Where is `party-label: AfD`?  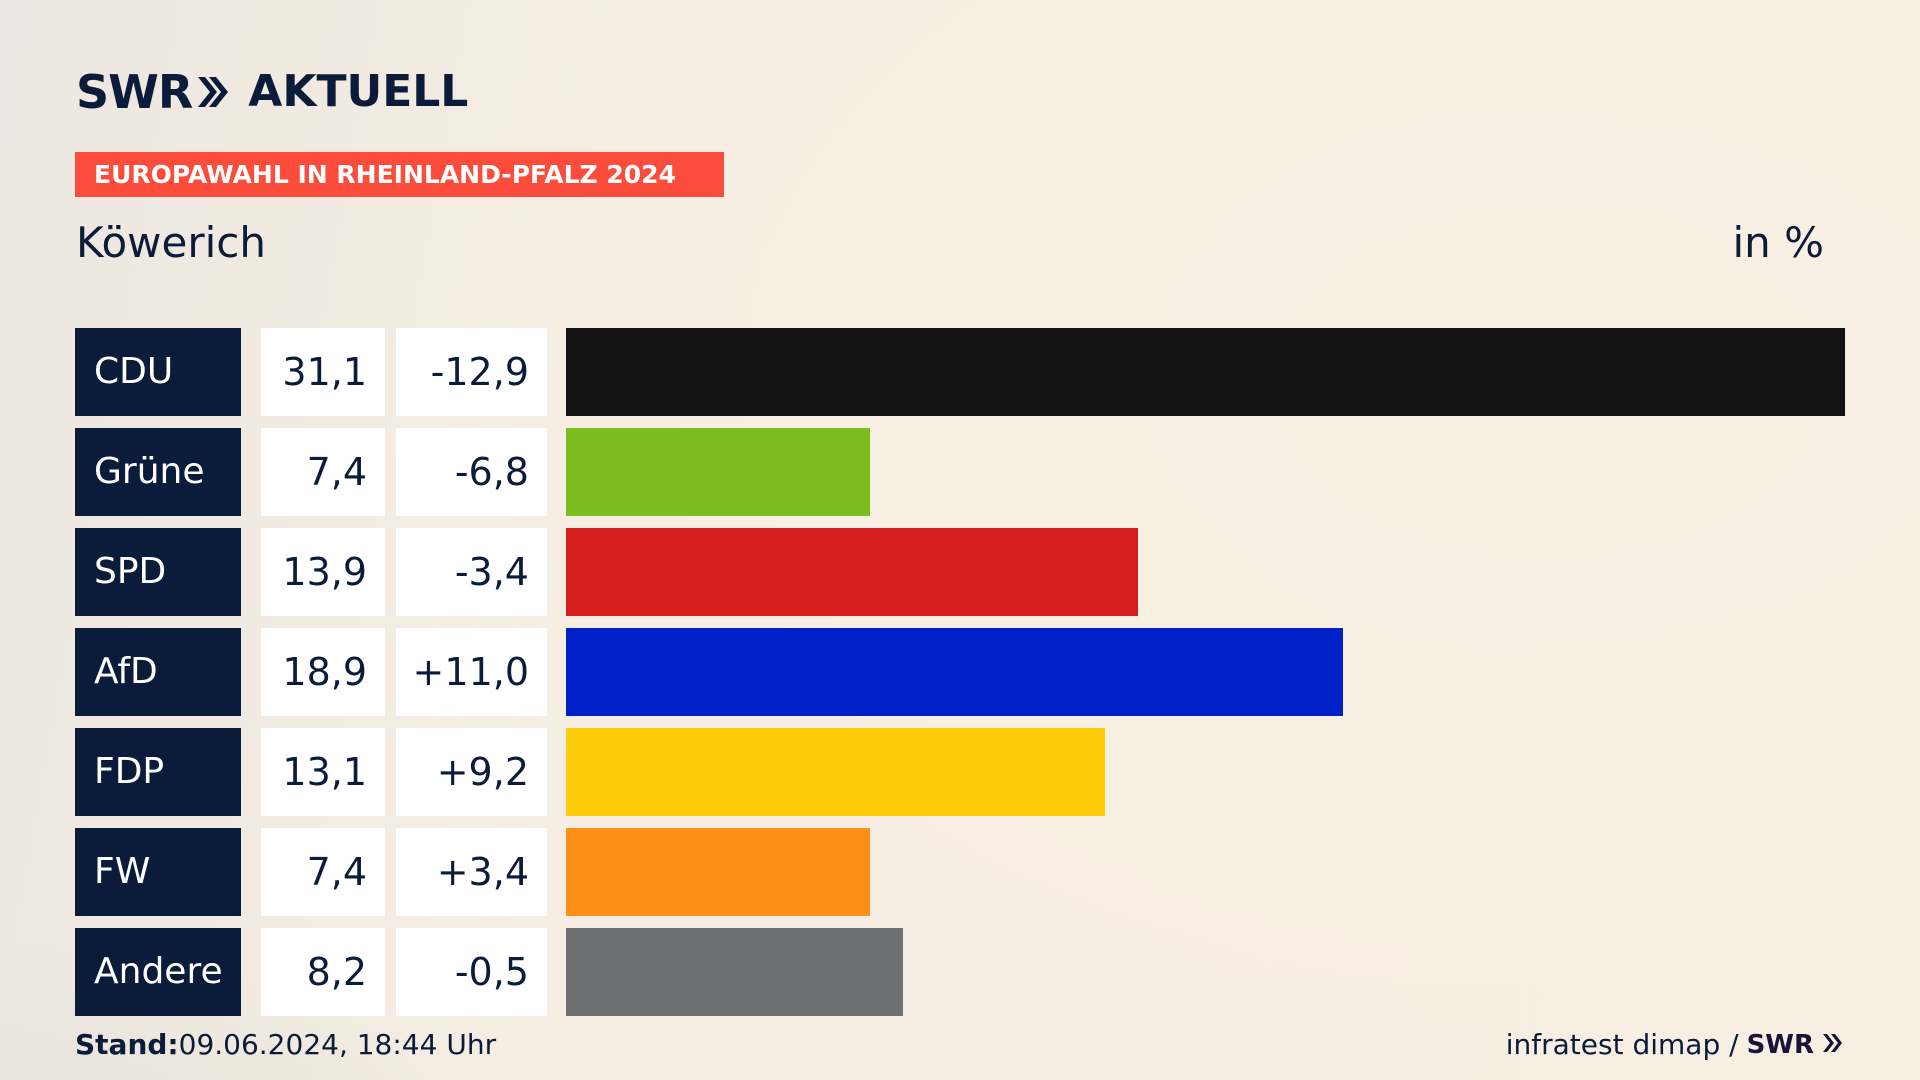
party-label: AfD is located at coordinates (158, 672).